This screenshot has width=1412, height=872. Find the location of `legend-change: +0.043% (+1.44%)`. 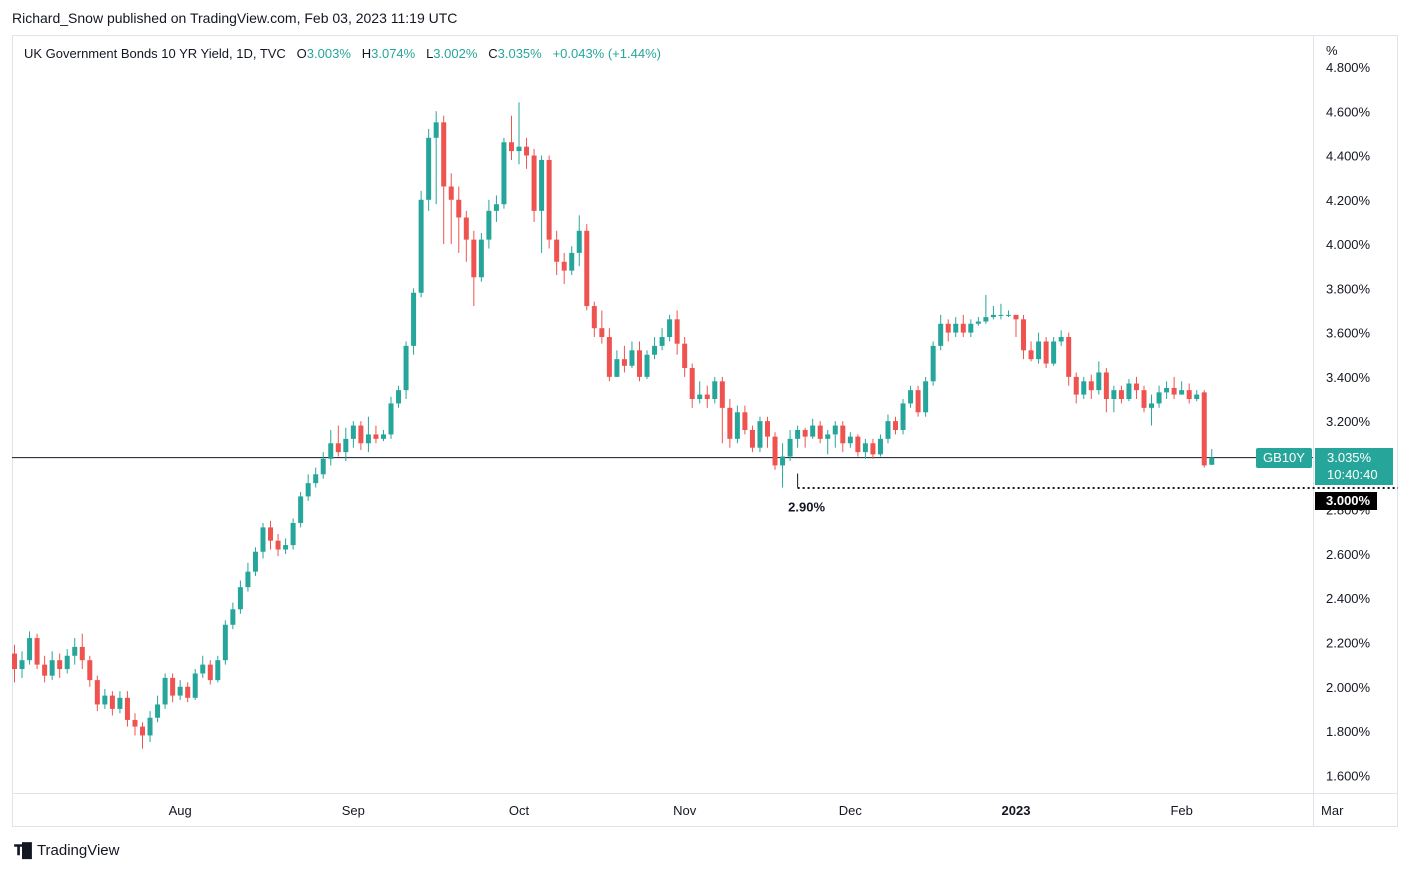

legend-change: +0.043% (+1.44%) is located at coordinates (606, 53).